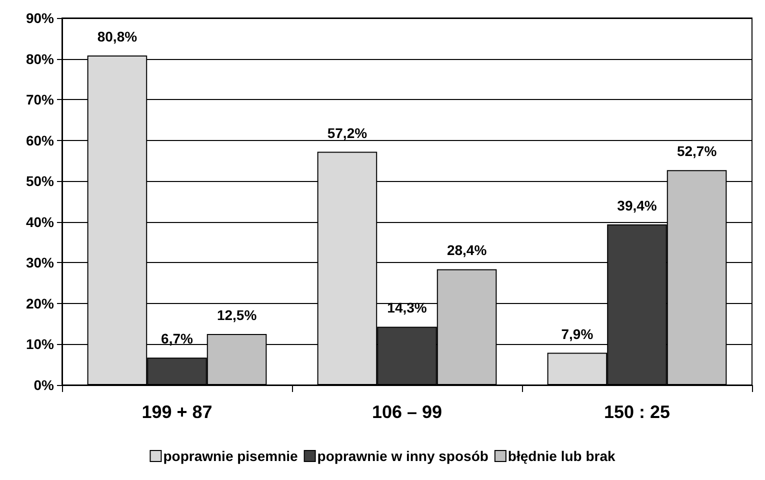 This screenshot has height=480, width=765. I want to click on x-tick-label: 106 – 99, so click(407, 412).